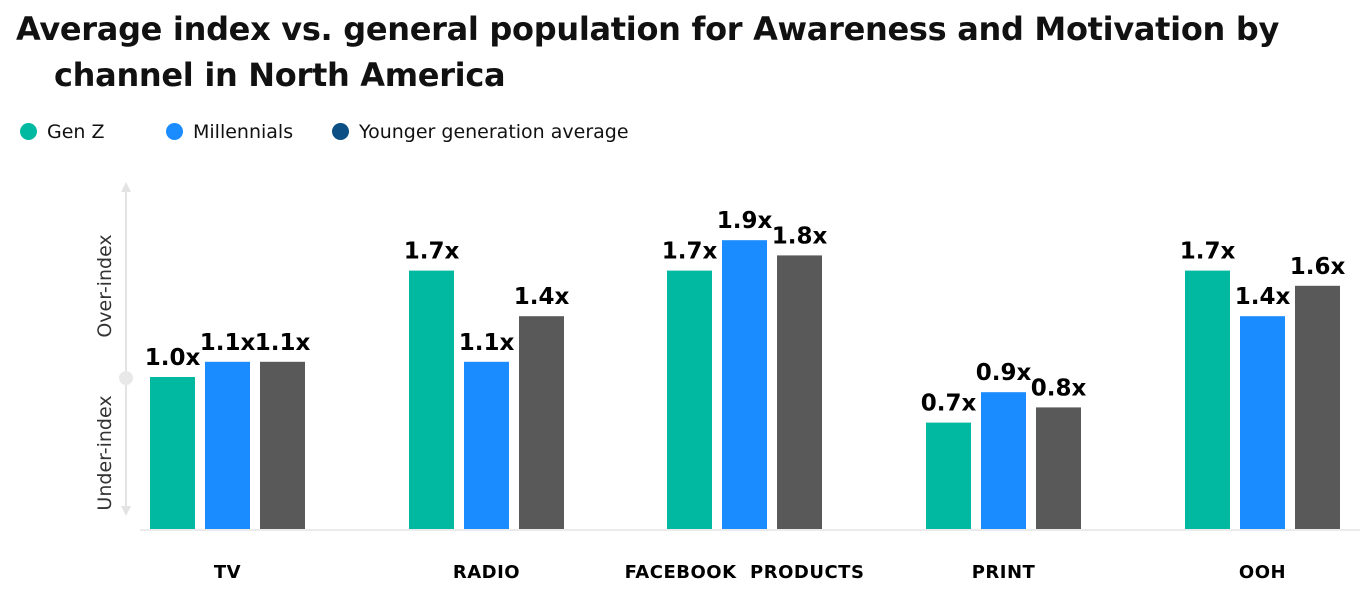 The height and width of the screenshot is (598, 1367). What do you see at coordinates (126, 187) in the screenshot?
I see `y-axis-up-arrow` at bounding box center [126, 187].